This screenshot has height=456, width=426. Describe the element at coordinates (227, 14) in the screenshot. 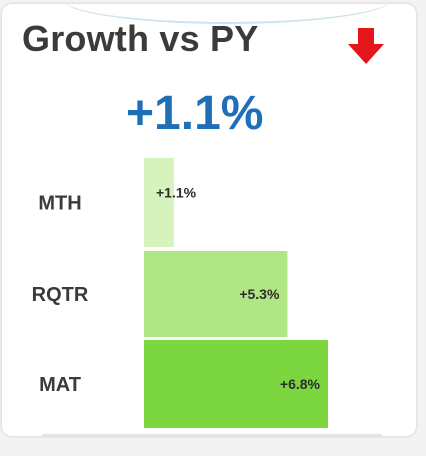

I see `card-top-accent` at that location.